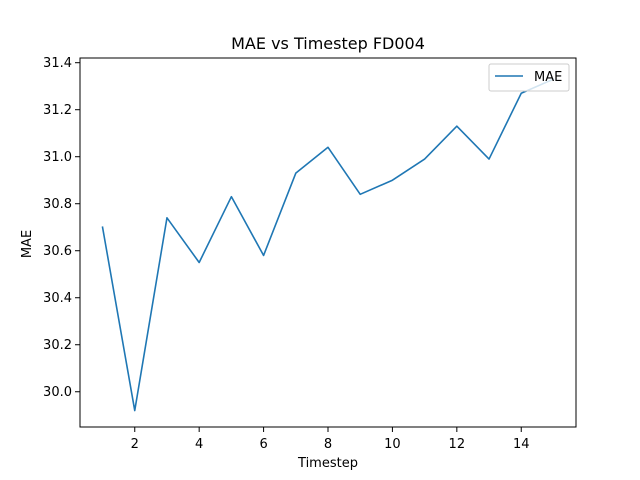 Image resolution: width=640 pixels, height=480 pixels. I want to click on legend-box, so click(529, 77).